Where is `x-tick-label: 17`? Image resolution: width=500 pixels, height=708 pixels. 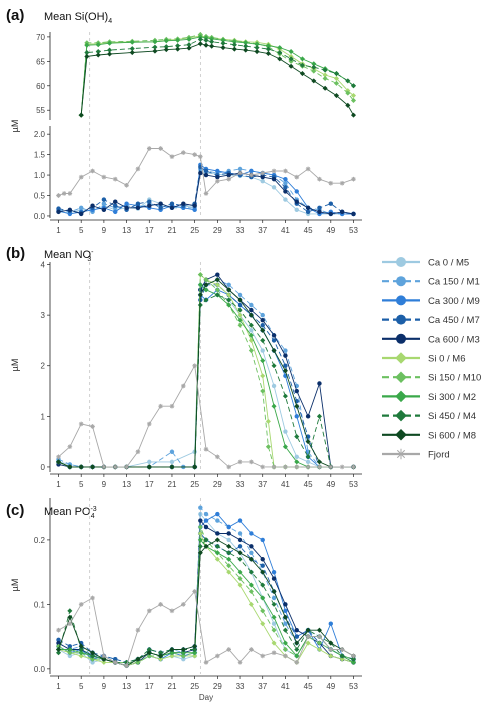
x-tick-label: 17 is located at coordinates (149, 230).